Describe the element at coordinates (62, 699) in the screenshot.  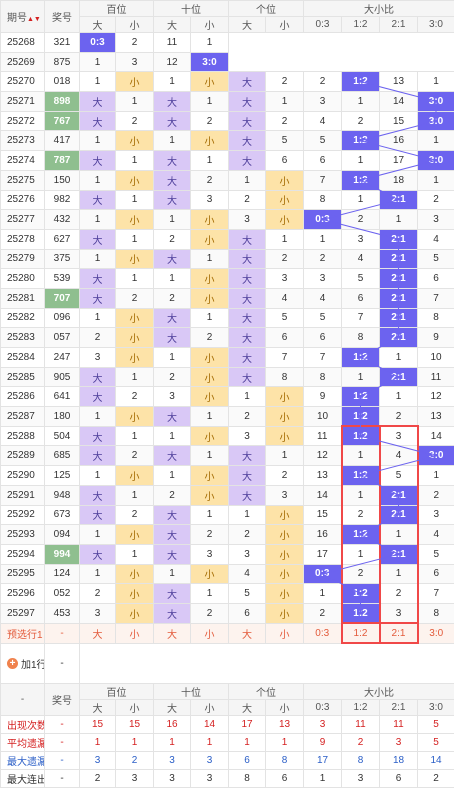
I see `stats-prize-header: 奖号` at that location.